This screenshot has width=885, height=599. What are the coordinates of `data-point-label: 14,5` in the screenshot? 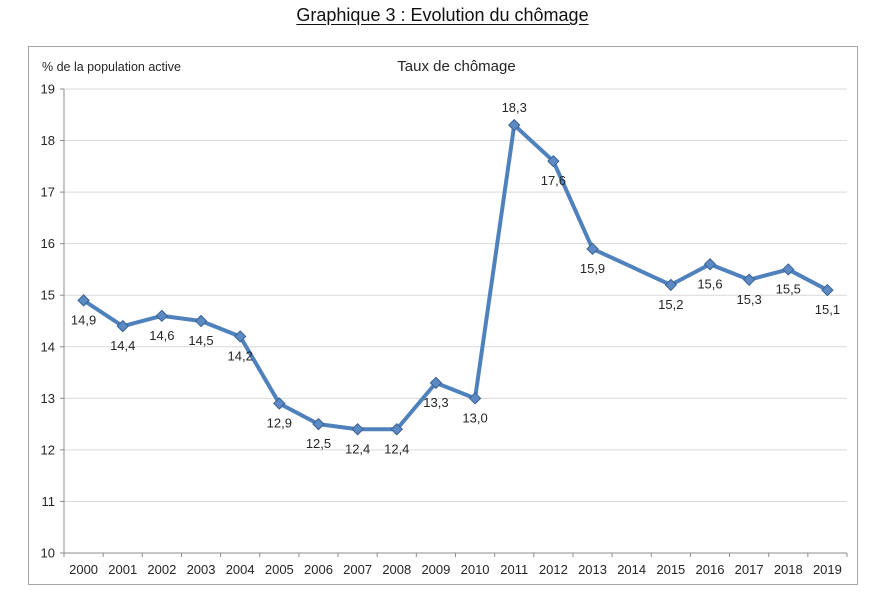 It's located at (200, 340).